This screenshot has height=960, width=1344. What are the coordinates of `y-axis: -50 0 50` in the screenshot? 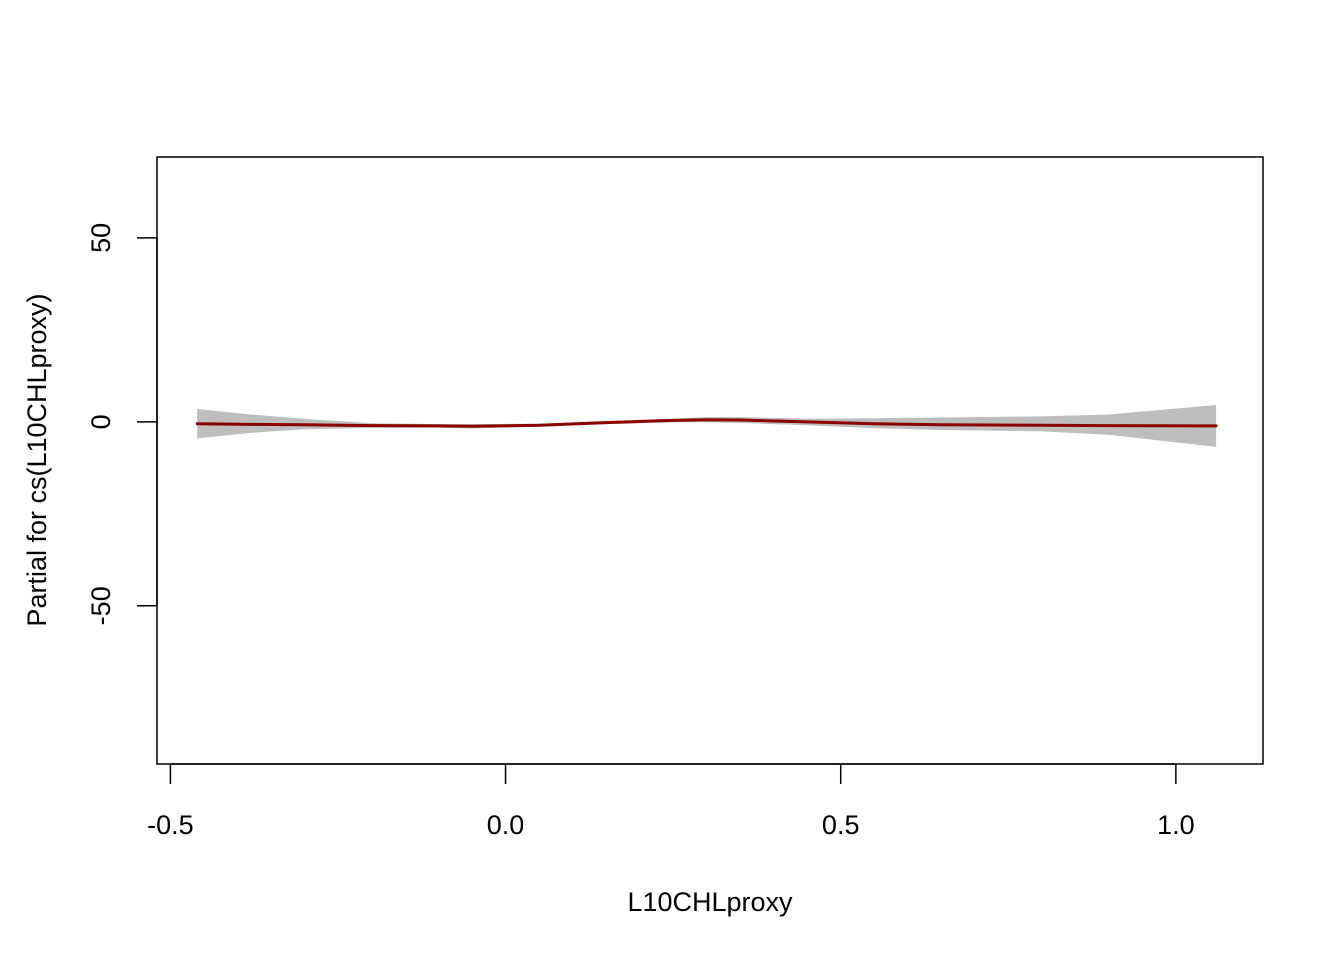 It's located at (122, 424).